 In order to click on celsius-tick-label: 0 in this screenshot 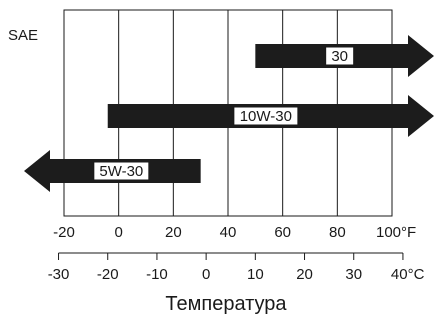, I will do `click(206, 274)`.